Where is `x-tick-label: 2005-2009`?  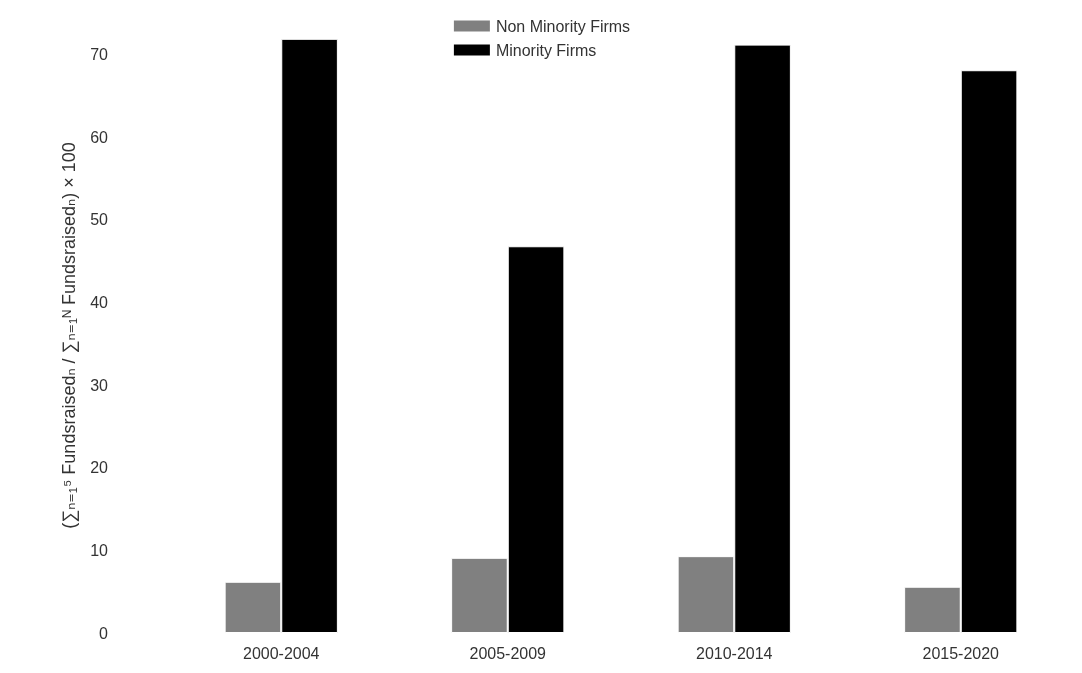
x-tick-label: 2005-2009 is located at coordinates (508, 653).